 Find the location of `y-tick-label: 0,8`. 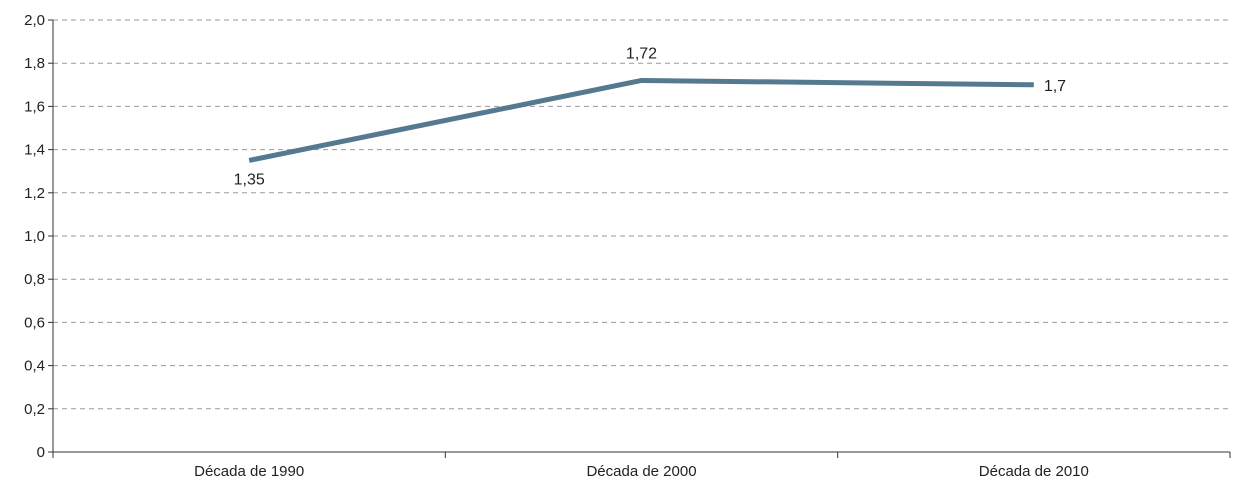

y-tick-label: 0,8 is located at coordinates (34, 279).